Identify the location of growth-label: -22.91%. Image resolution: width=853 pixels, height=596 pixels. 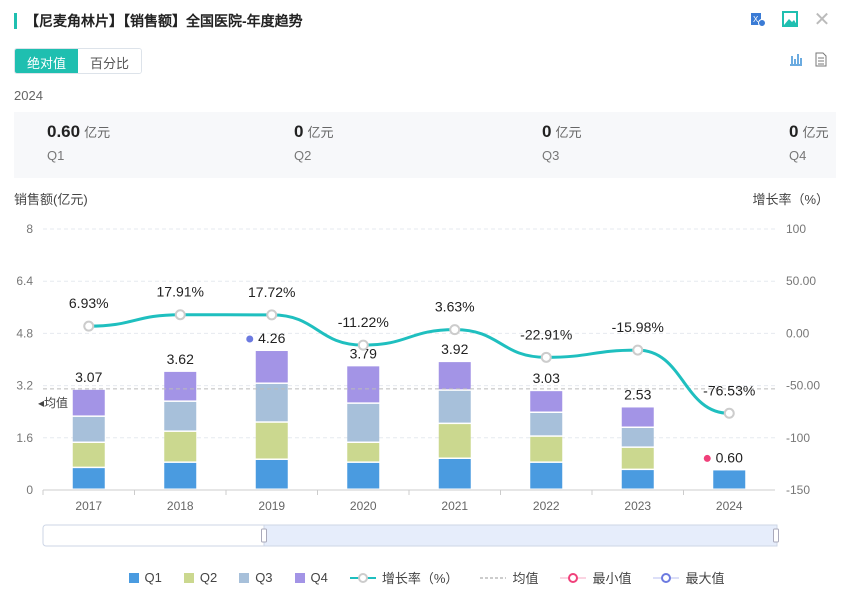
(546, 334).